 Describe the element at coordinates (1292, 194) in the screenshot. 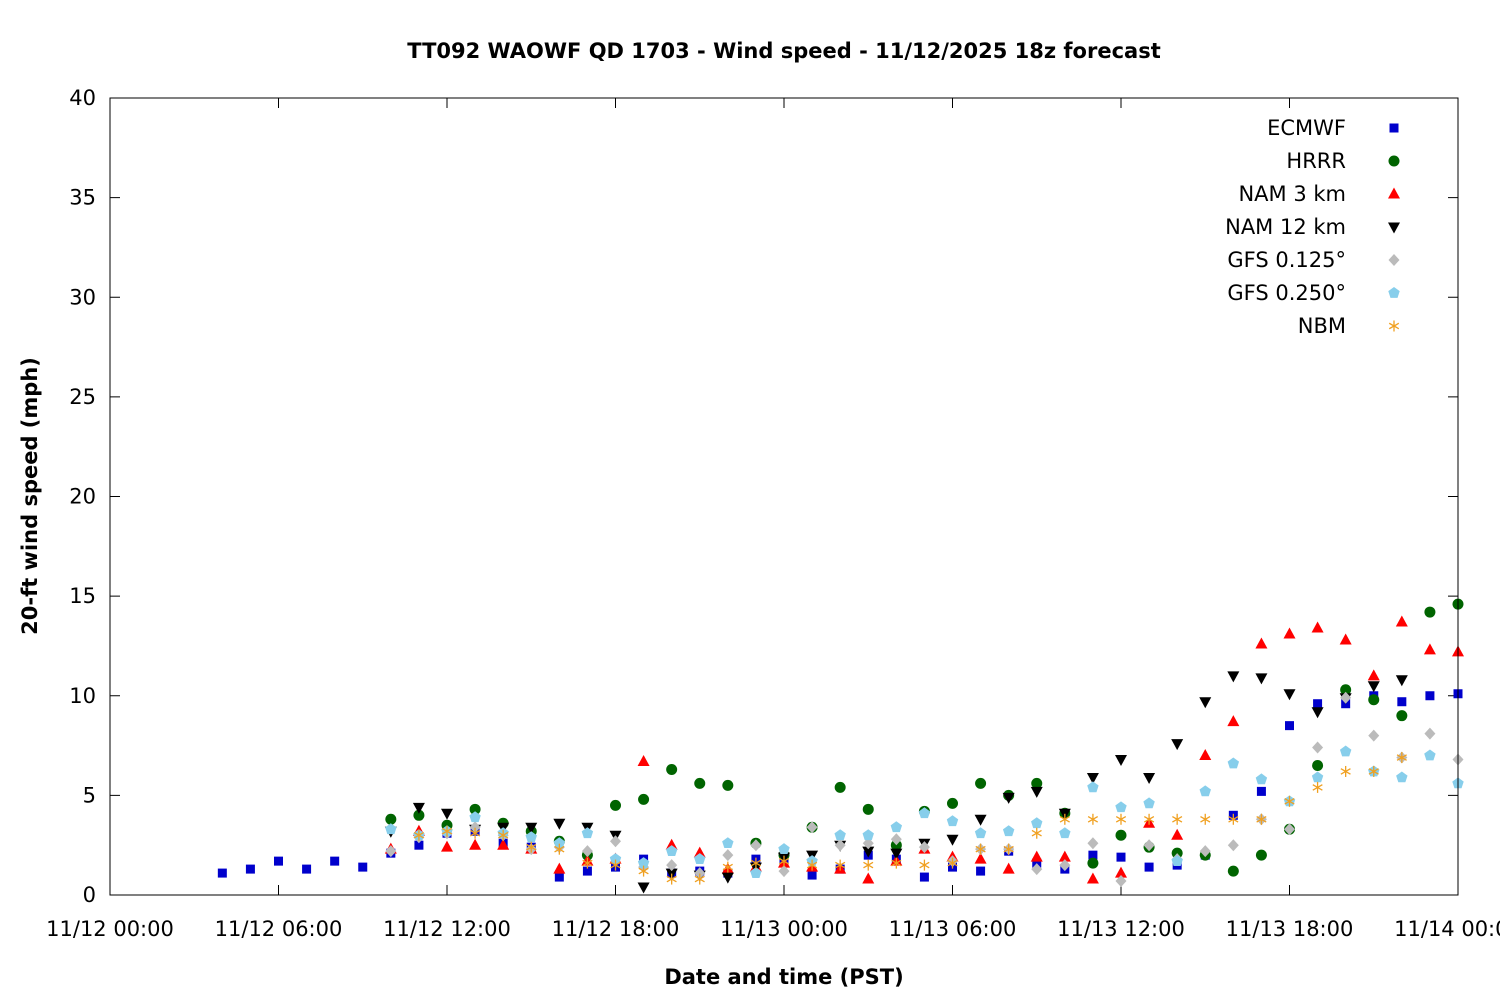

I see `legend-label: NAM 3 km` at that location.